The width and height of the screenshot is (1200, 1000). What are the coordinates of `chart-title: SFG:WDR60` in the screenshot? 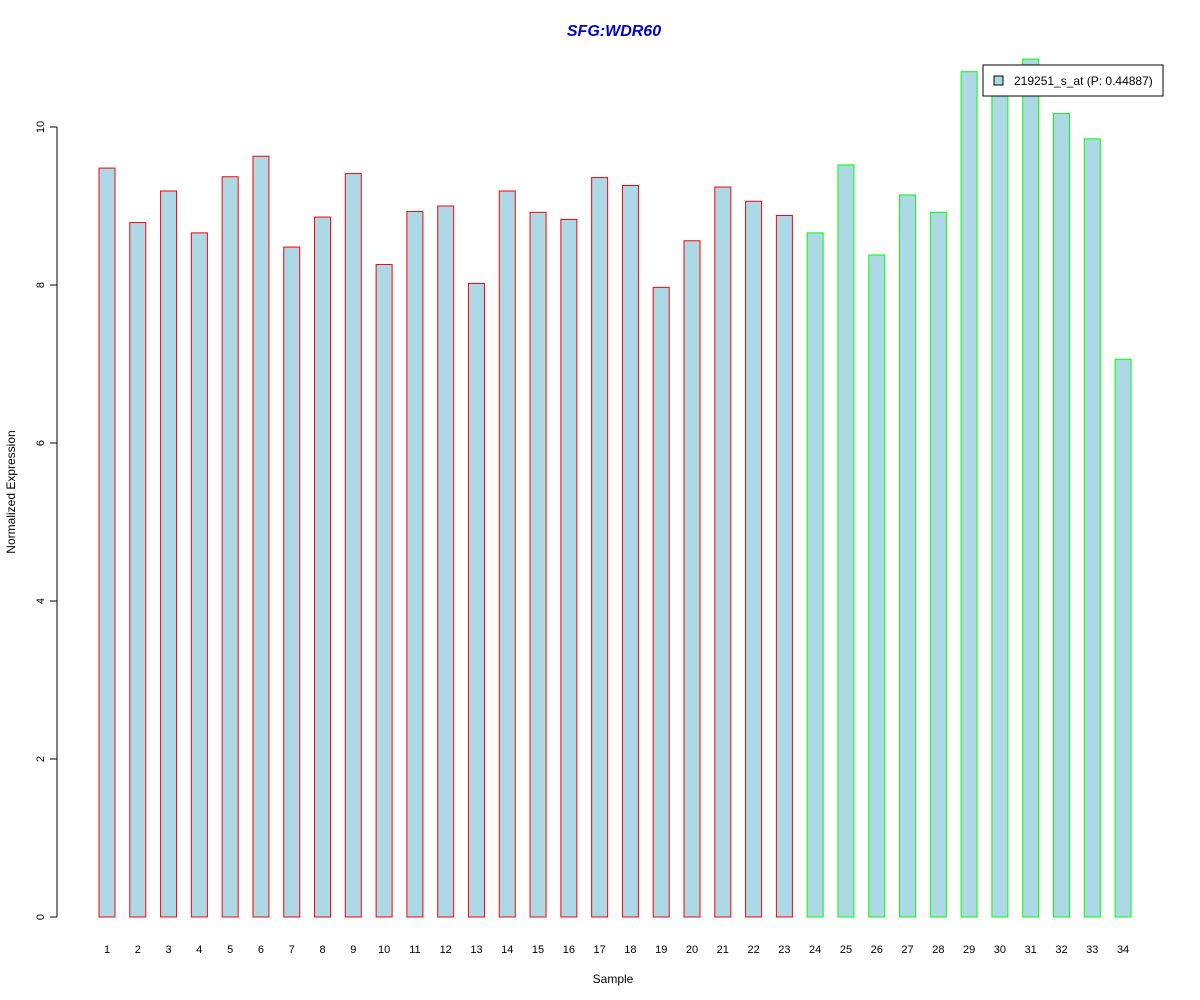 It's located at (614, 31).